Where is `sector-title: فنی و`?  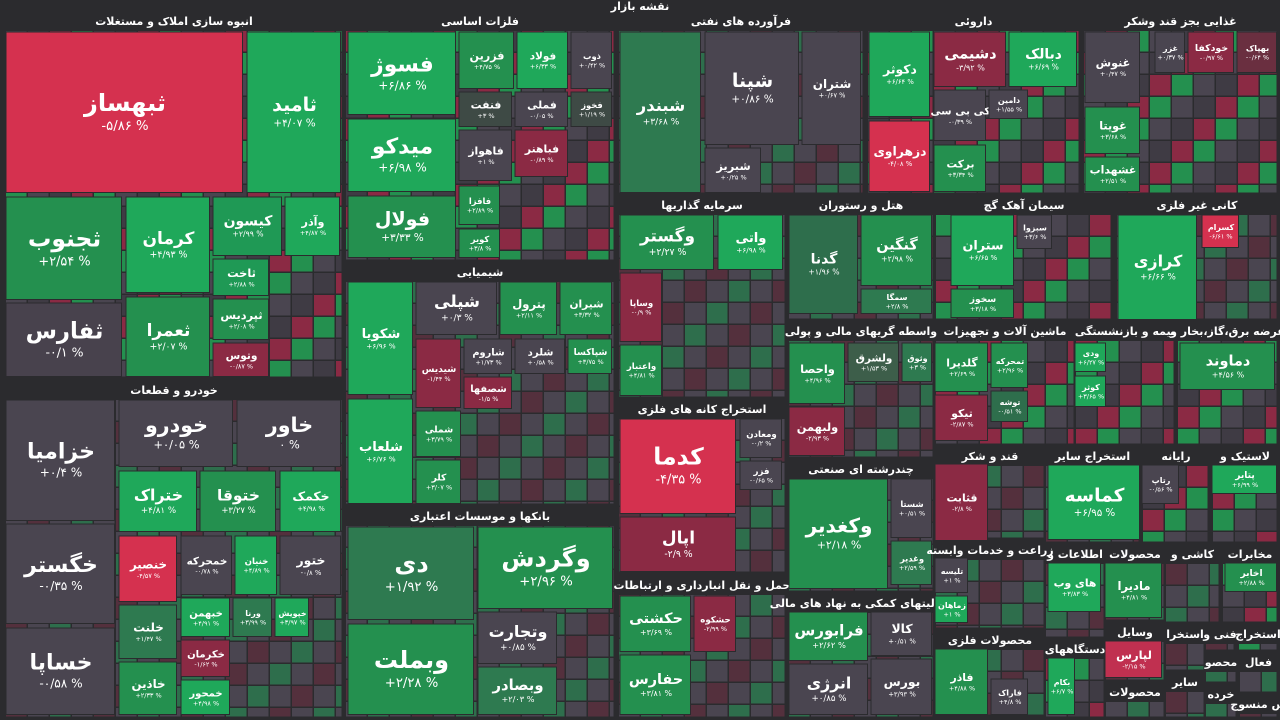 sector-title: فنی و is located at coordinates (1219, 634).